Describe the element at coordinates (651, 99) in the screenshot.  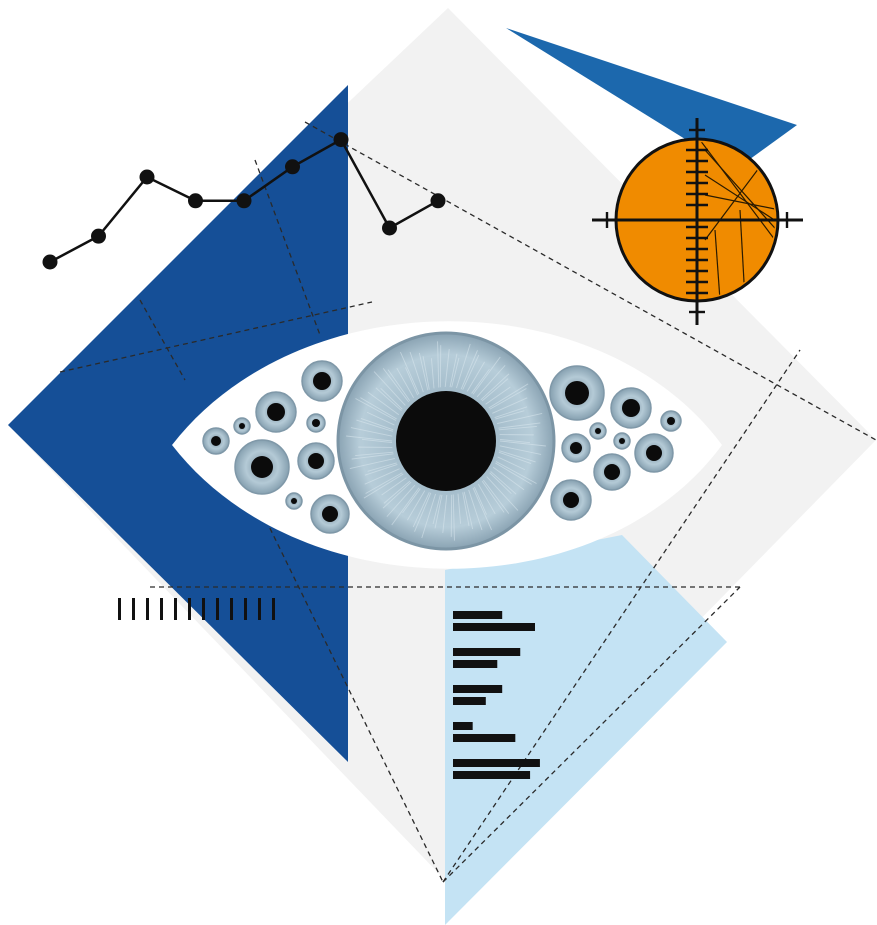
I see `blue-triangle-top` at that location.